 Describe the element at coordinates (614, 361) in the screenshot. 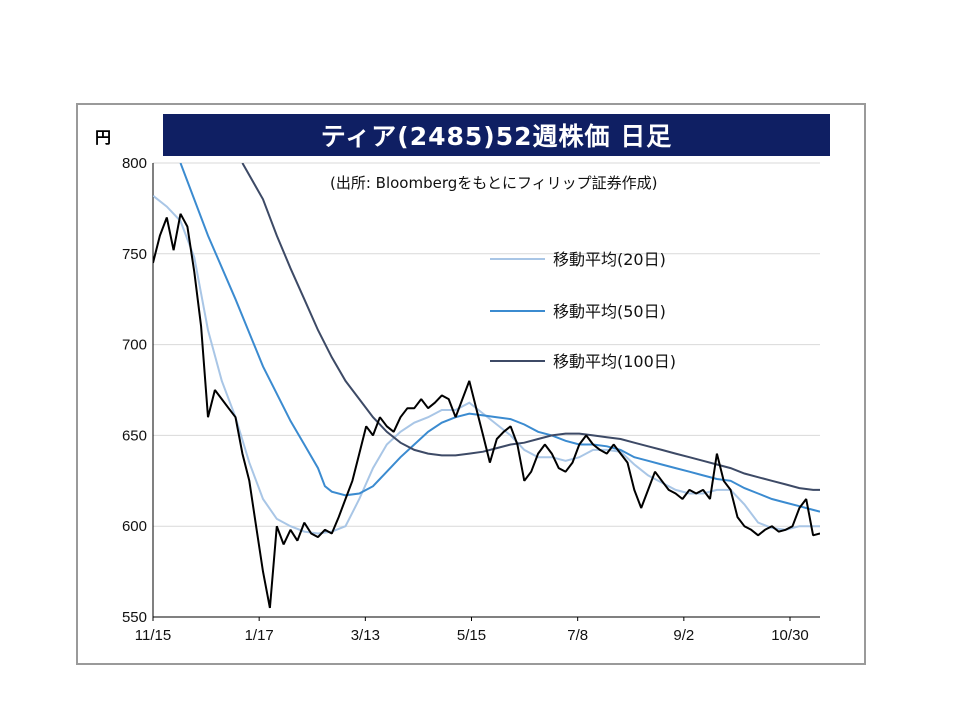

I see `legend-label-2: 移動平均(100日)` at that location.